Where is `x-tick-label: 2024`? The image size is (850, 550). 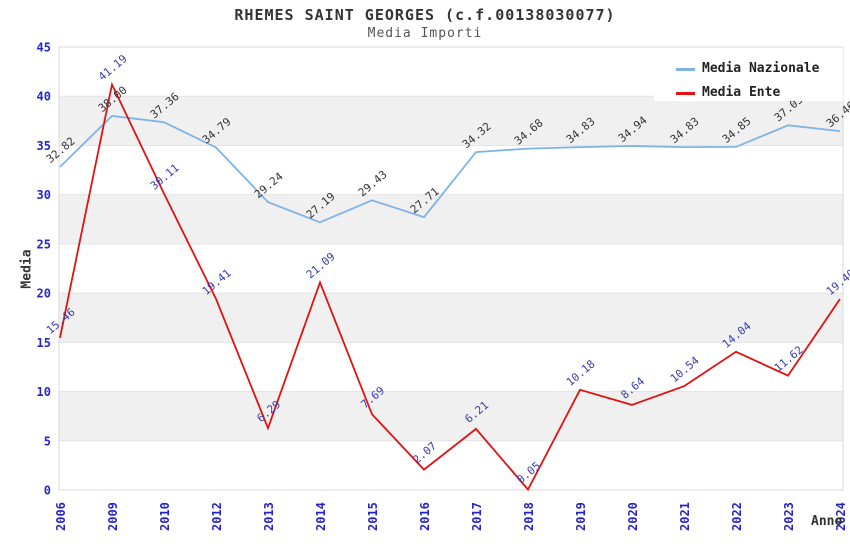
x-tick-label: 2024 is located at coordinates (841, 516).